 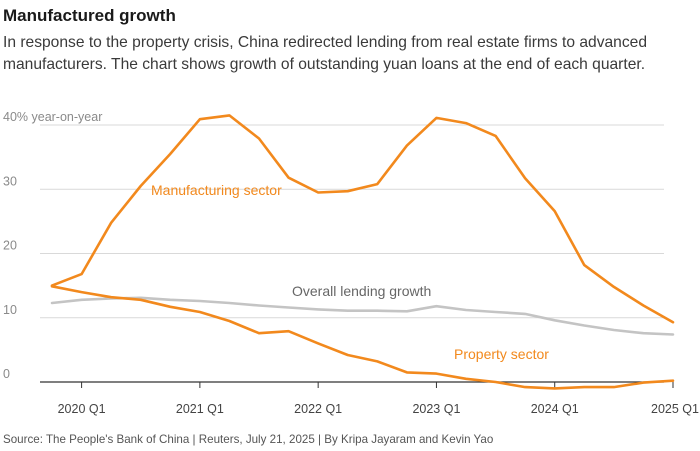 I want to click on y-tick-label-10: 10, so click(x=10, y=310).